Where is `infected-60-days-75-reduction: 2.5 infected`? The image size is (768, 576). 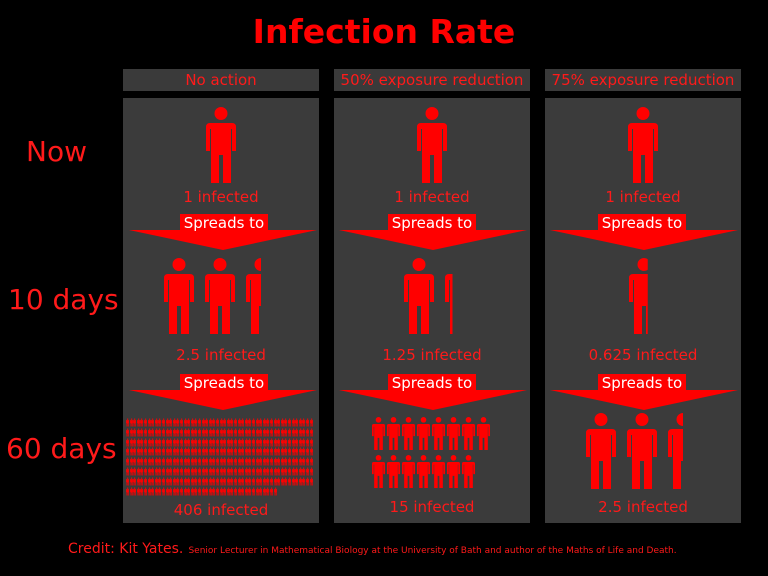 infected-60-days-75-reduction: 2.5 infected is located at coordinates (643, 507).